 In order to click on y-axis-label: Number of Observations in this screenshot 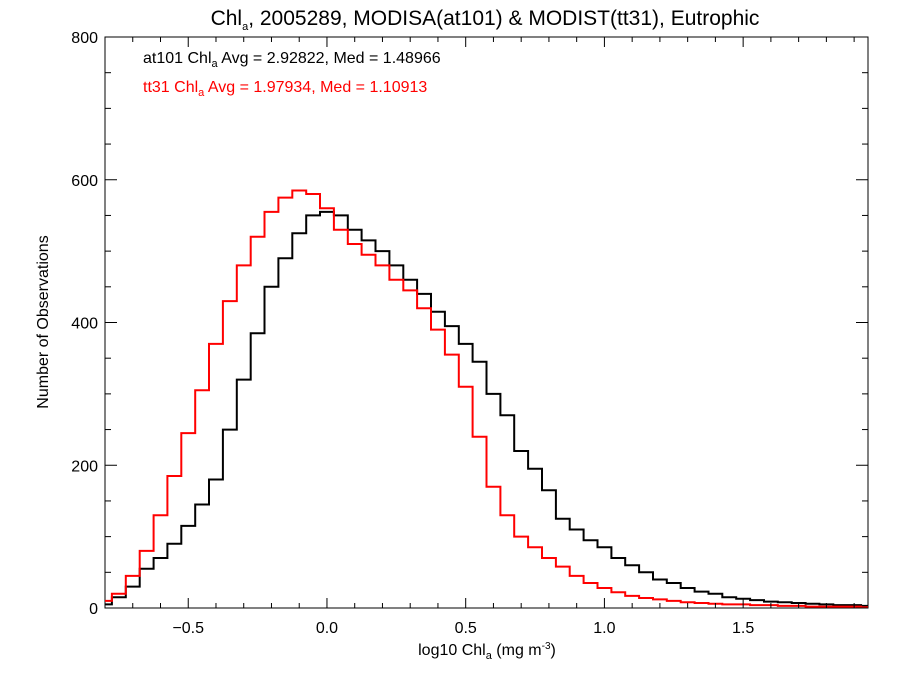, I will do `click(43, 321)`.